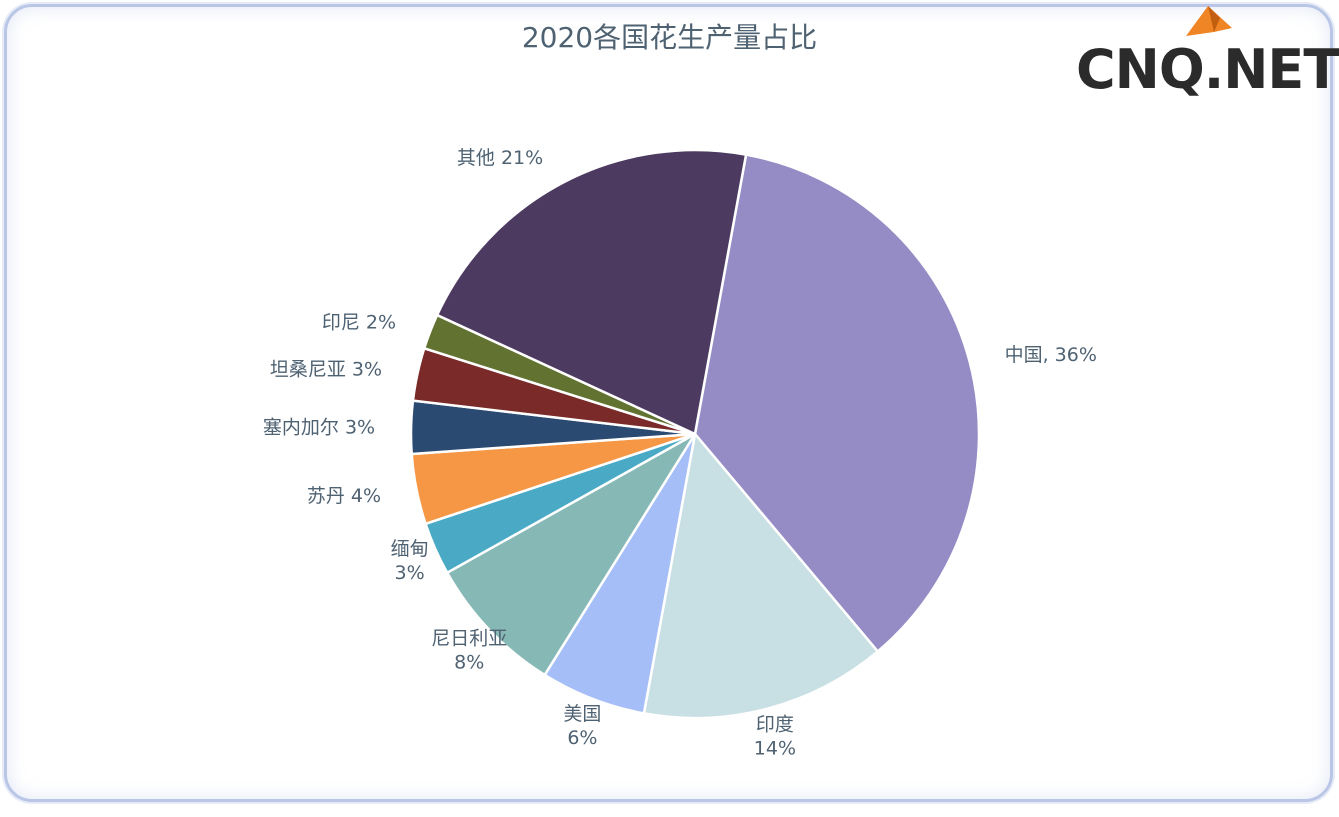 This screenshot has height=817, width=1339. Describe the element at coordinates (582, 726) in the screenshot. I see `pie-label-2: 美国 6%` at that location.